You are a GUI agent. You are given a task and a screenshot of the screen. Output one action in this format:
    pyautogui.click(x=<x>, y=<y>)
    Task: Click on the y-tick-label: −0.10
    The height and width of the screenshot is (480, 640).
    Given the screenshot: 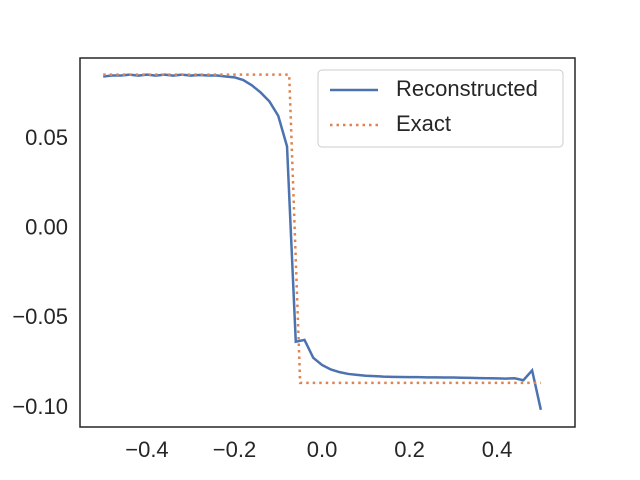 What is the action you would take?
    pyautogui.click(x=40, y=406)
    